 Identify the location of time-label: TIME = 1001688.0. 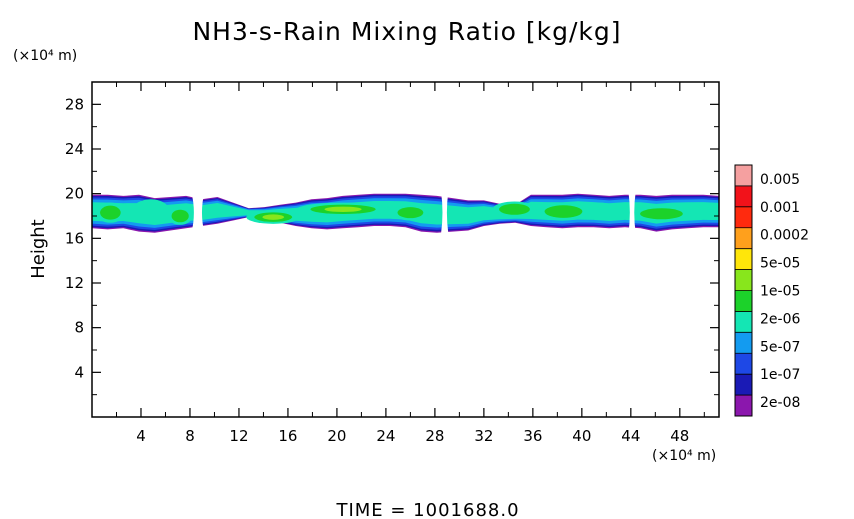
(427, 509).